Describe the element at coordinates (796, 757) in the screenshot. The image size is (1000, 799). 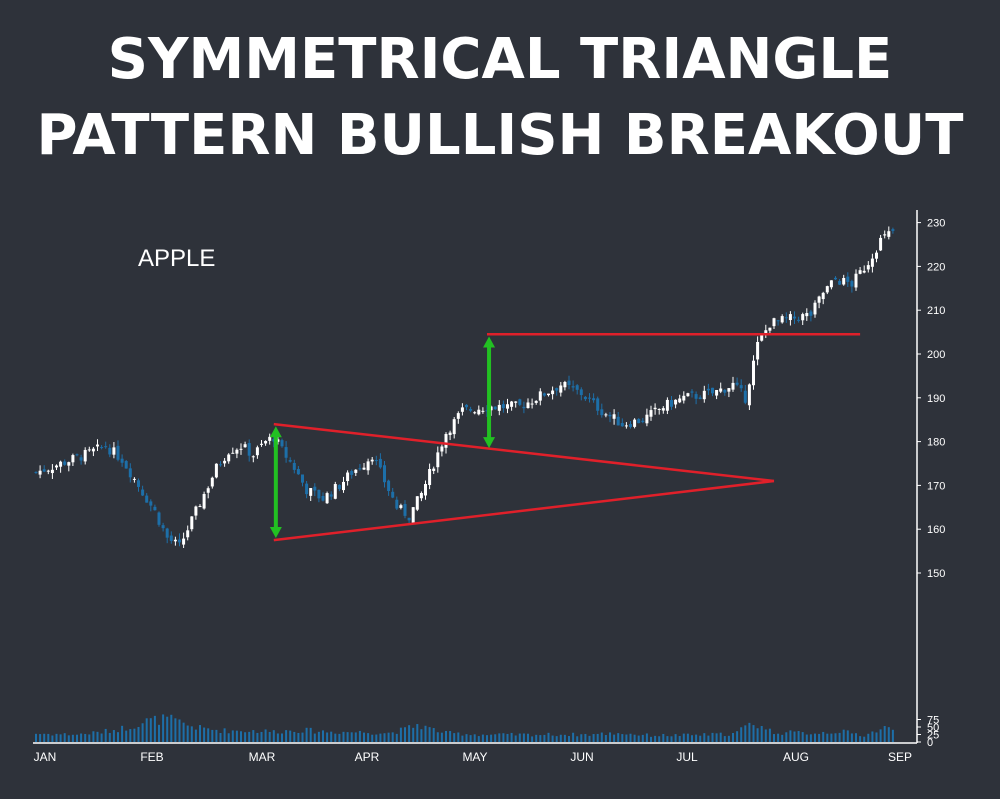
I see `month-label: AUG` at that location.